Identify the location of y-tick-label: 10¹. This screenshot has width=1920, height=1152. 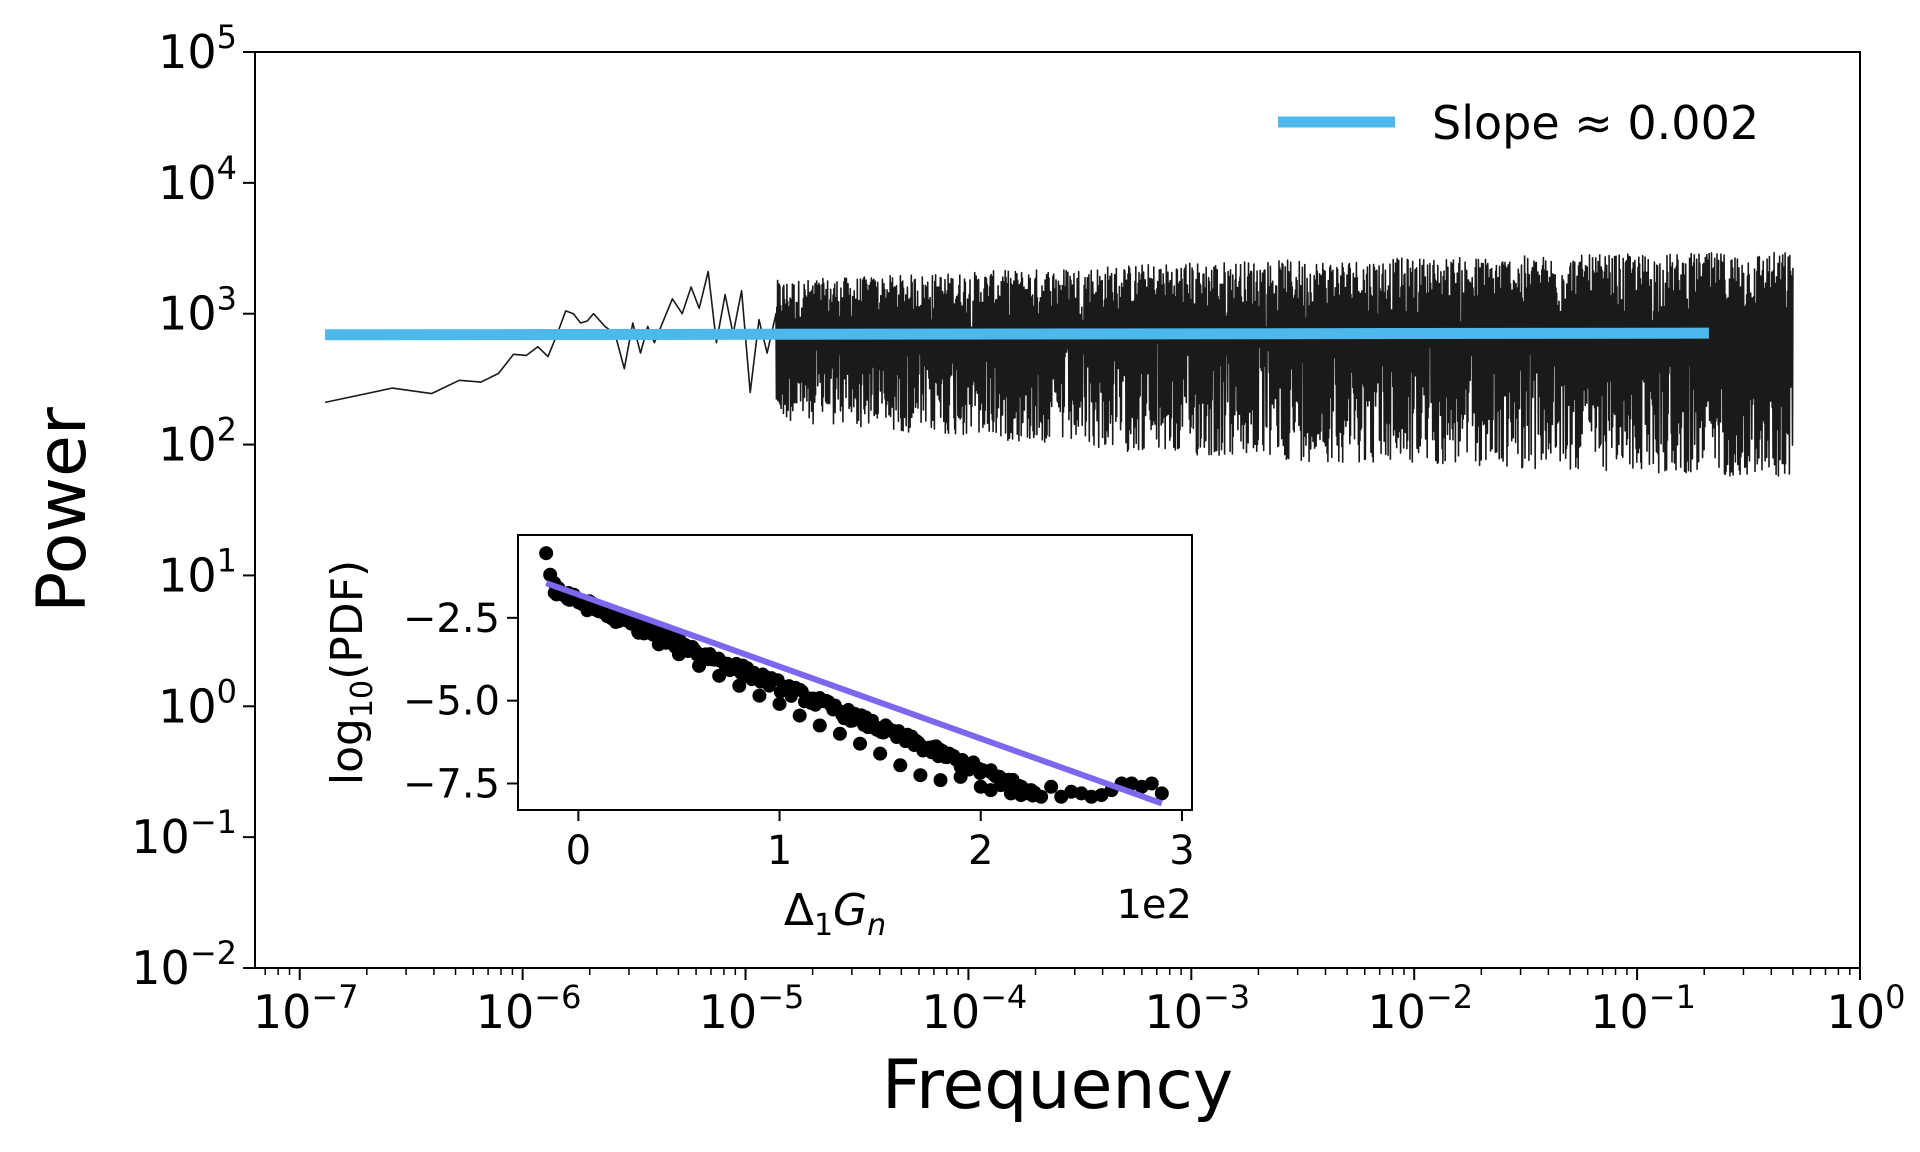
(197, 571).